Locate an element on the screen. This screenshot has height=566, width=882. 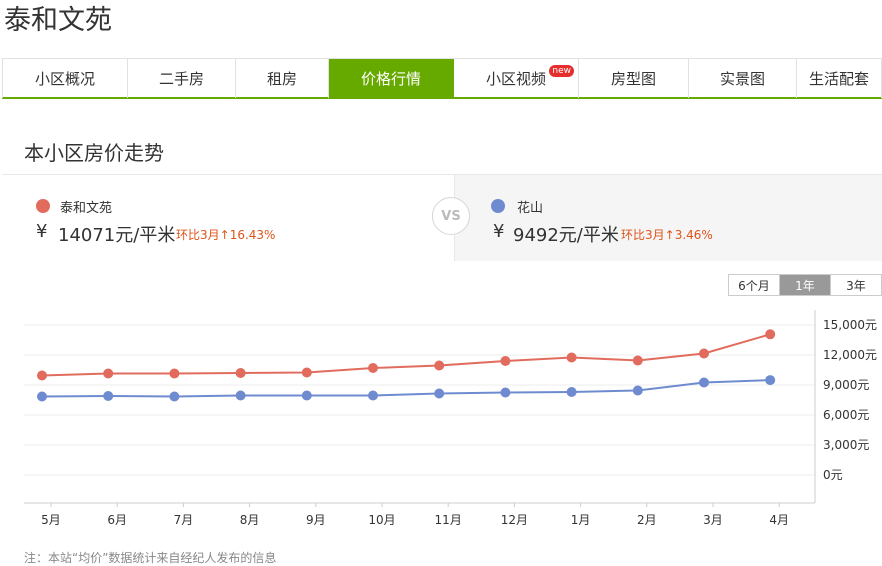
data-source-note: 注：本站“均价”数据统计来自经纪人发布的信息 is located at coordinates (150, 558).